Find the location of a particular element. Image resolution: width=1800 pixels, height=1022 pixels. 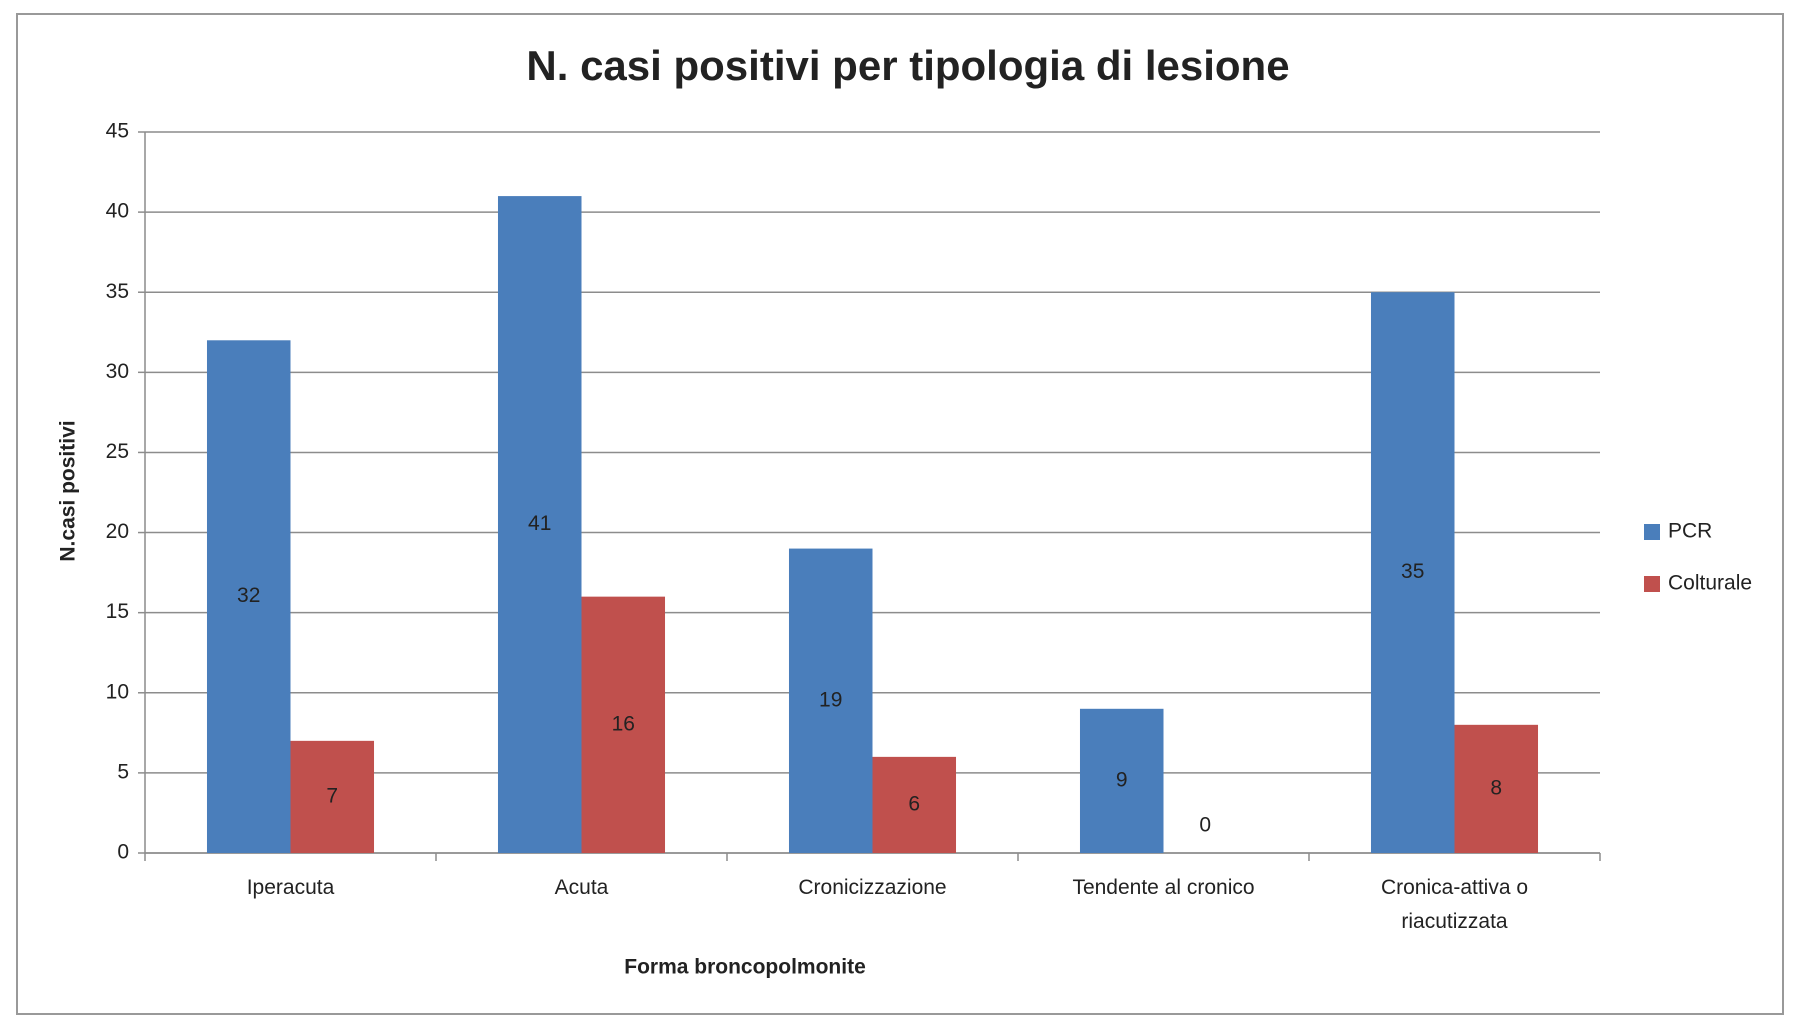

y-tick-label: 40 is located at coordinates (117, 211).